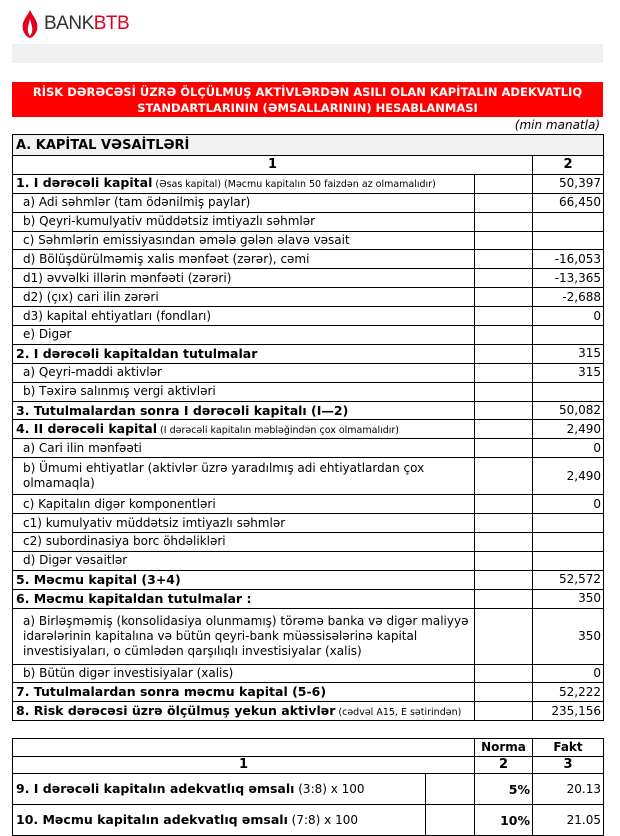 This screenshot has height=836, width=620. I want to click on col-header-fakt: Fakt, so click(568, 747).